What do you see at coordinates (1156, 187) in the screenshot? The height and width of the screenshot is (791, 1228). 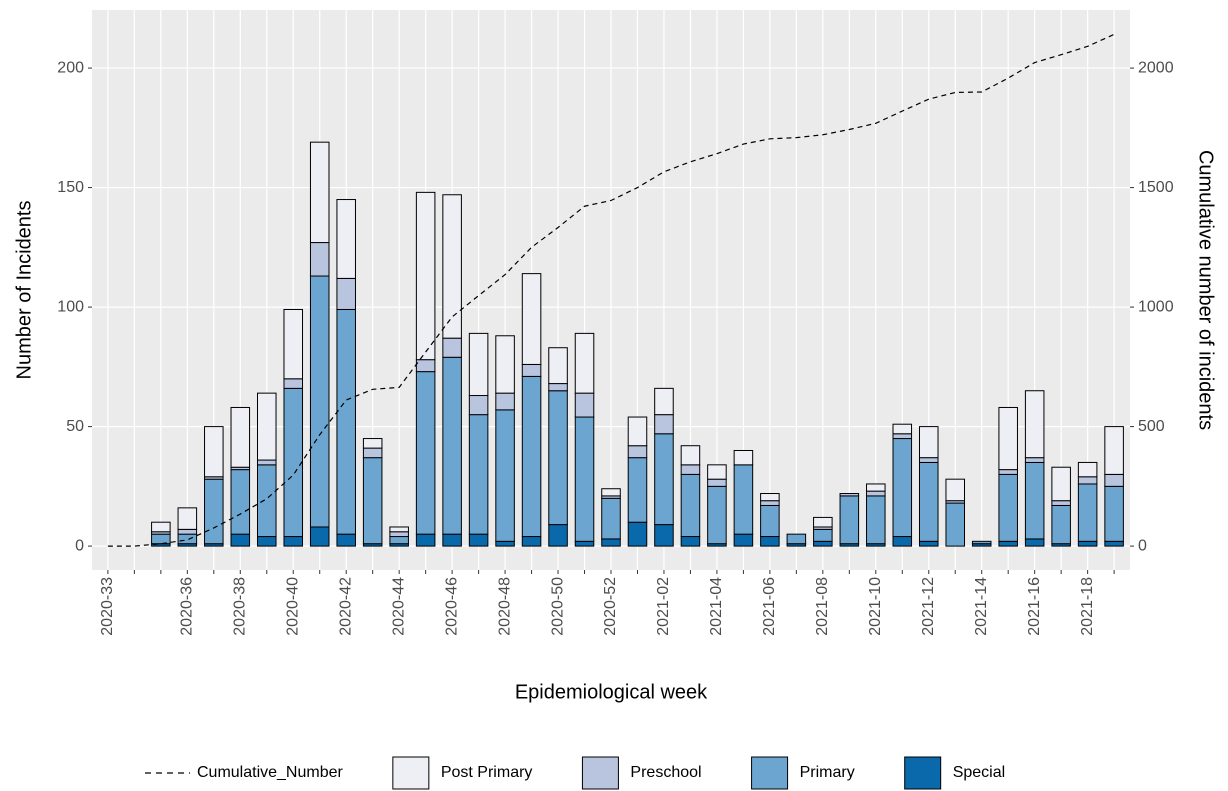 I see `y2-tick-label: 1500` at bounding box center [1156, 187].